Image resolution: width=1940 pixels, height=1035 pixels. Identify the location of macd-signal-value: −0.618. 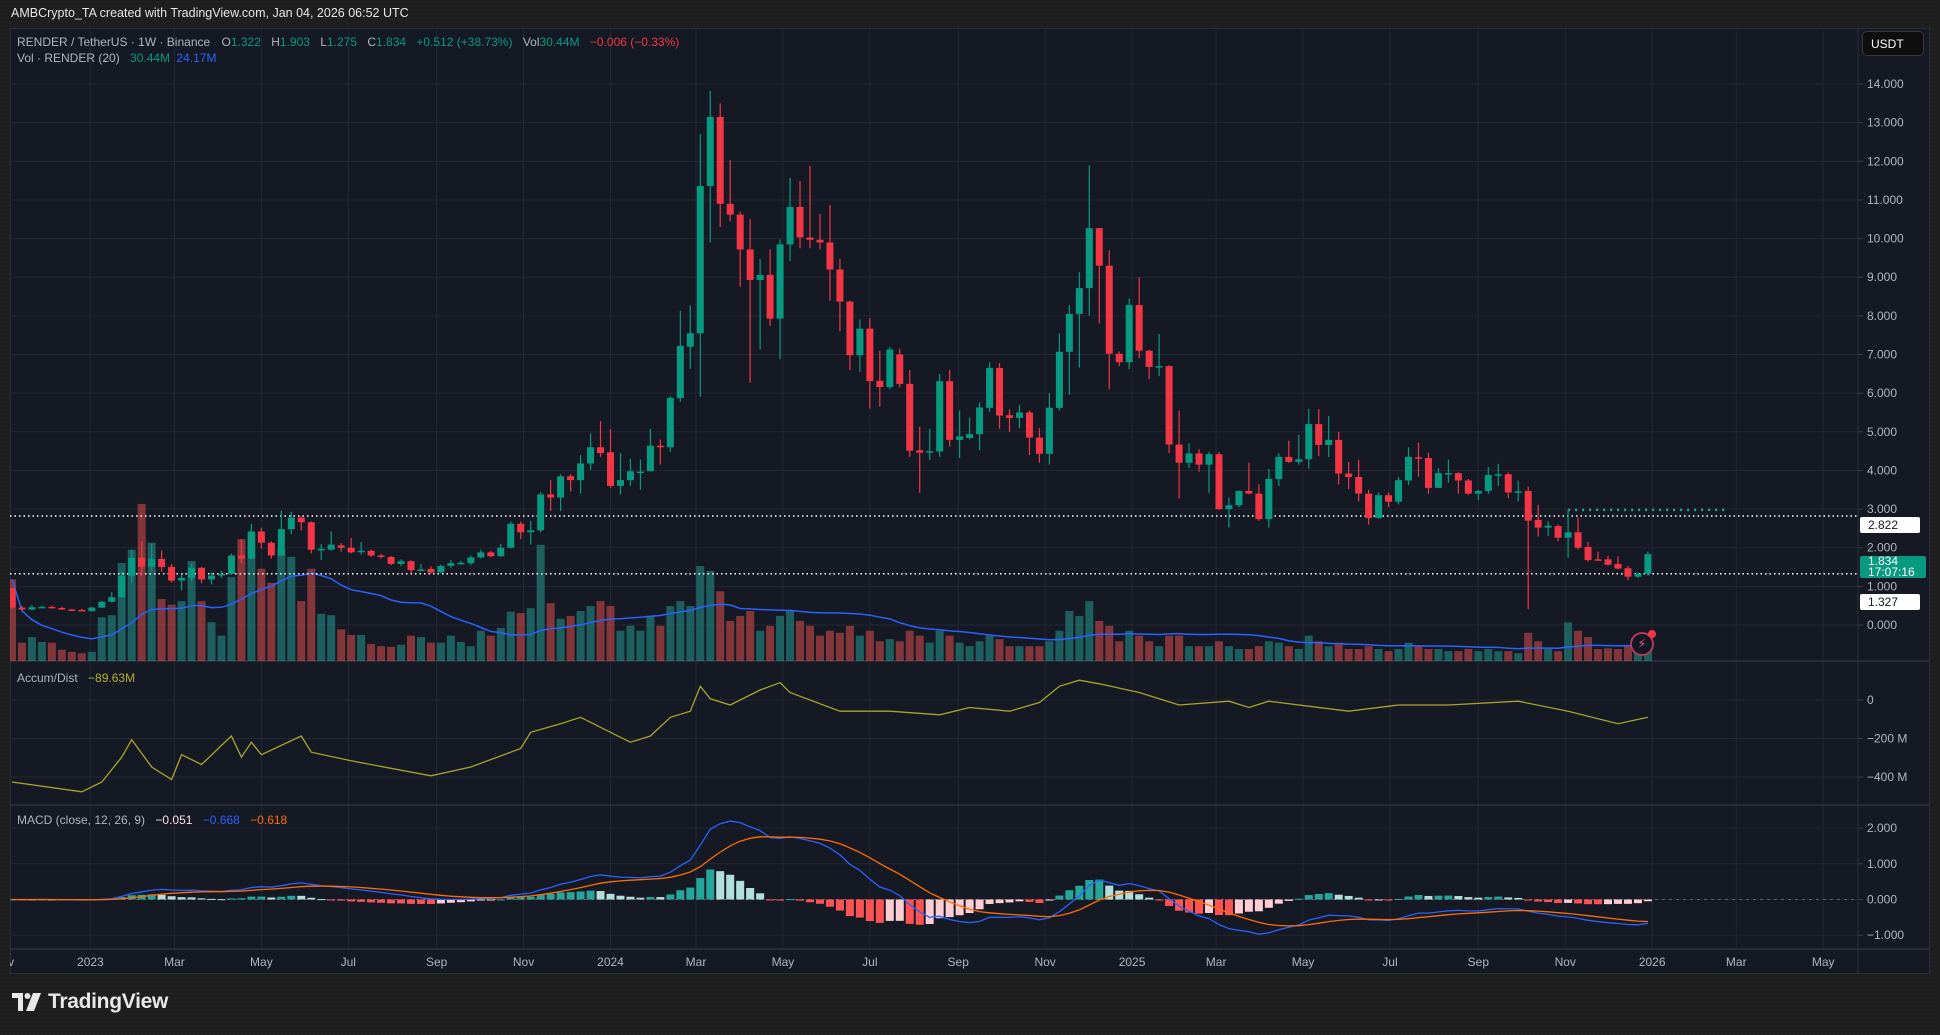
(269, 820).